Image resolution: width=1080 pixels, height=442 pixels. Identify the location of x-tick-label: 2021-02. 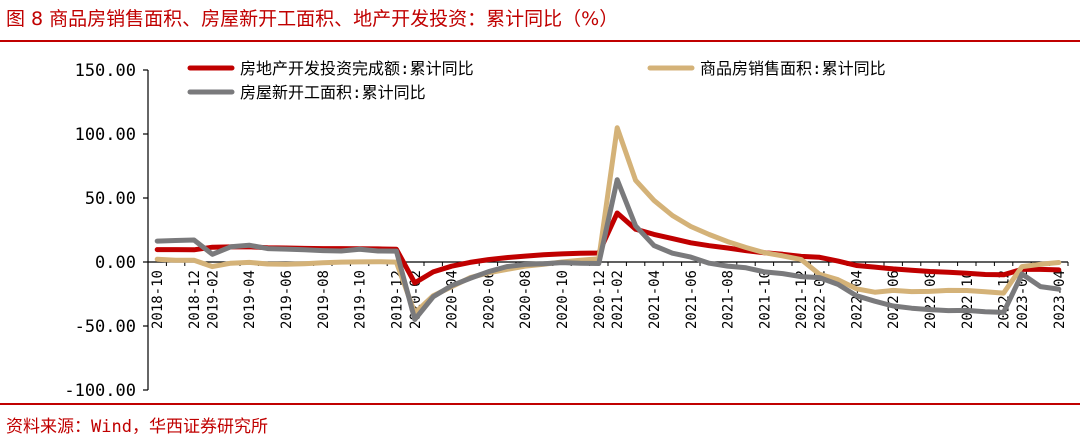
(618, 299).